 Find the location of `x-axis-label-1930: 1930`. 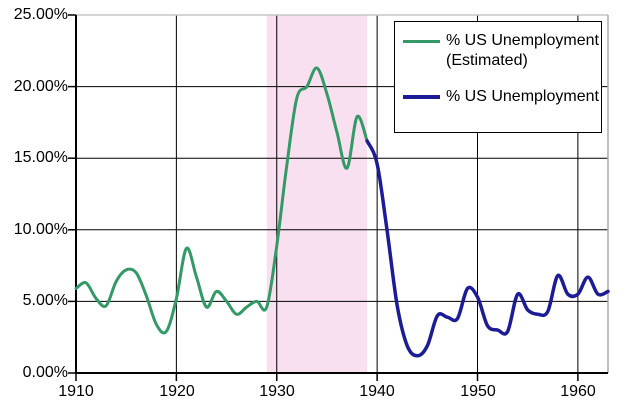

x-axis-label-1930: 1930 is located at coordinates (277, 391).